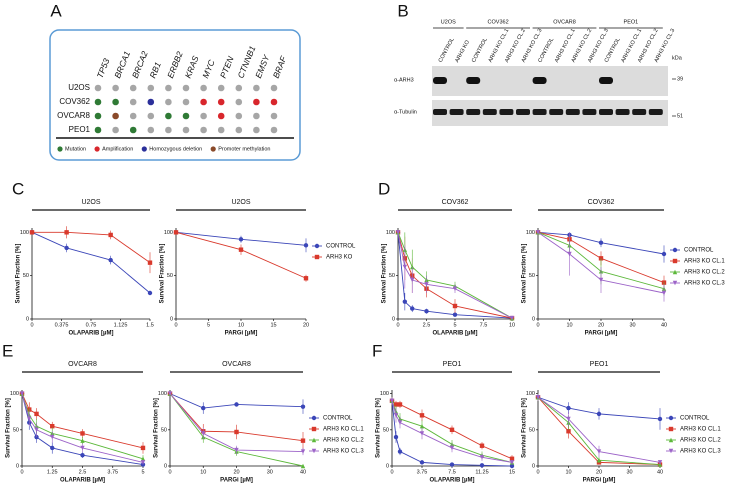  What do you see at coordinates (462, 51) in the screenshot?
I see `lane-label: ARH3 KO` at bounding box center [462, 51].